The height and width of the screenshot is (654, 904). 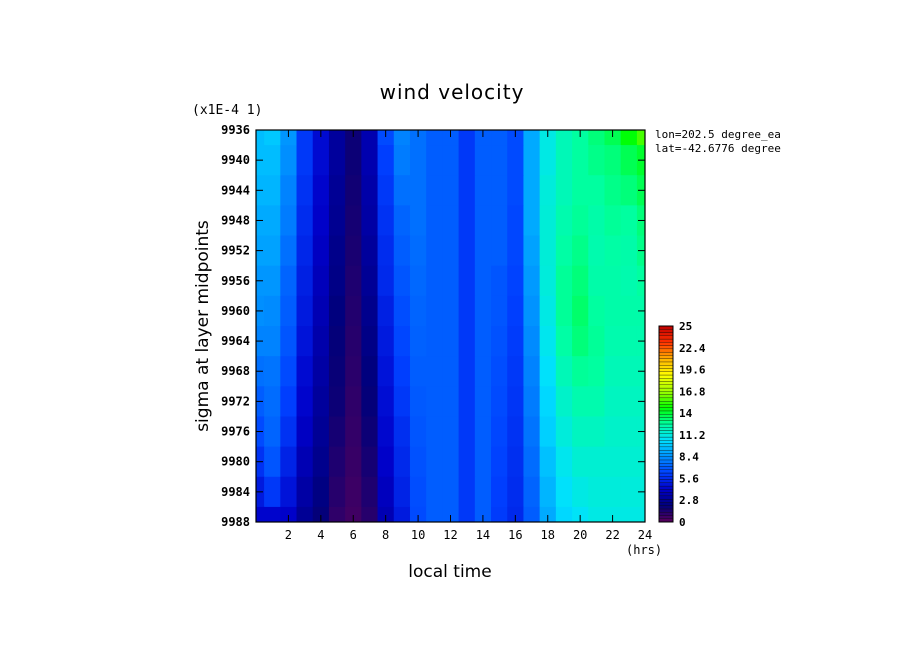 What do you see at coordinates (682, 424) in the screenshot?
I see `colorbar: 0 2.8 5.6 8.4 11.2 14 16.8 19.6 22.4 25` at bounding box center [682, 424].